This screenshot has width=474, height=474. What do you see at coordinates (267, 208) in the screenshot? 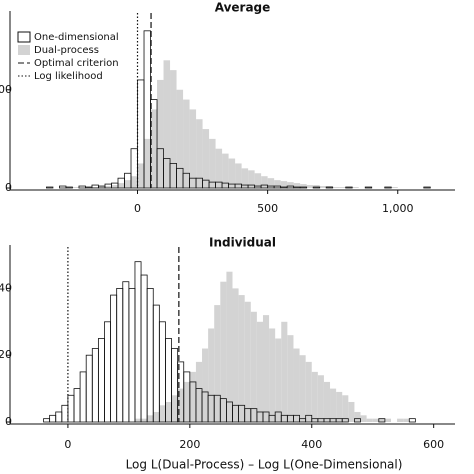
I see `x-tick-label: 500` at bounding box center [267, 208].